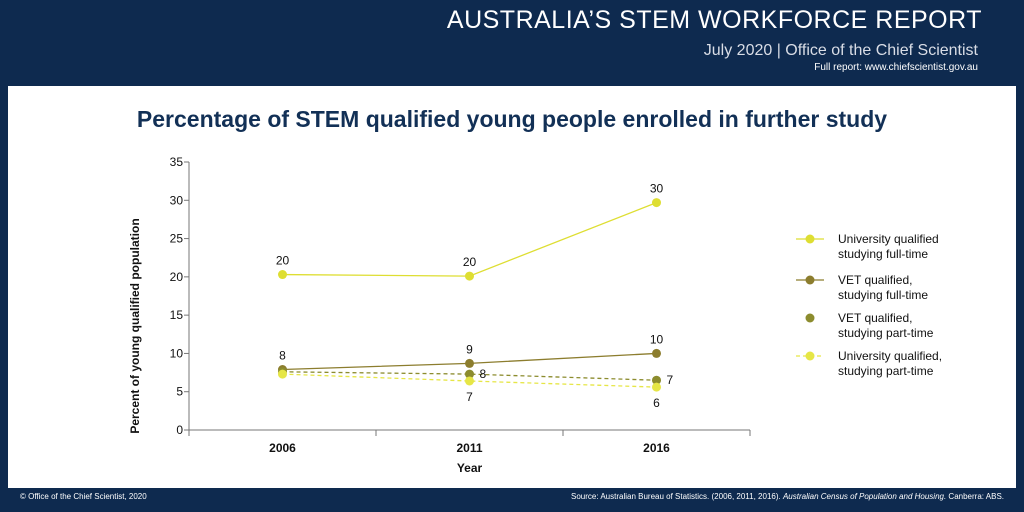 The width and height of the screenshot is (1024, 512). What do you see at coordinates (282, 448) in the screenshot?
I see `x-tick-label: 2006` at bounding box center [282, 448].